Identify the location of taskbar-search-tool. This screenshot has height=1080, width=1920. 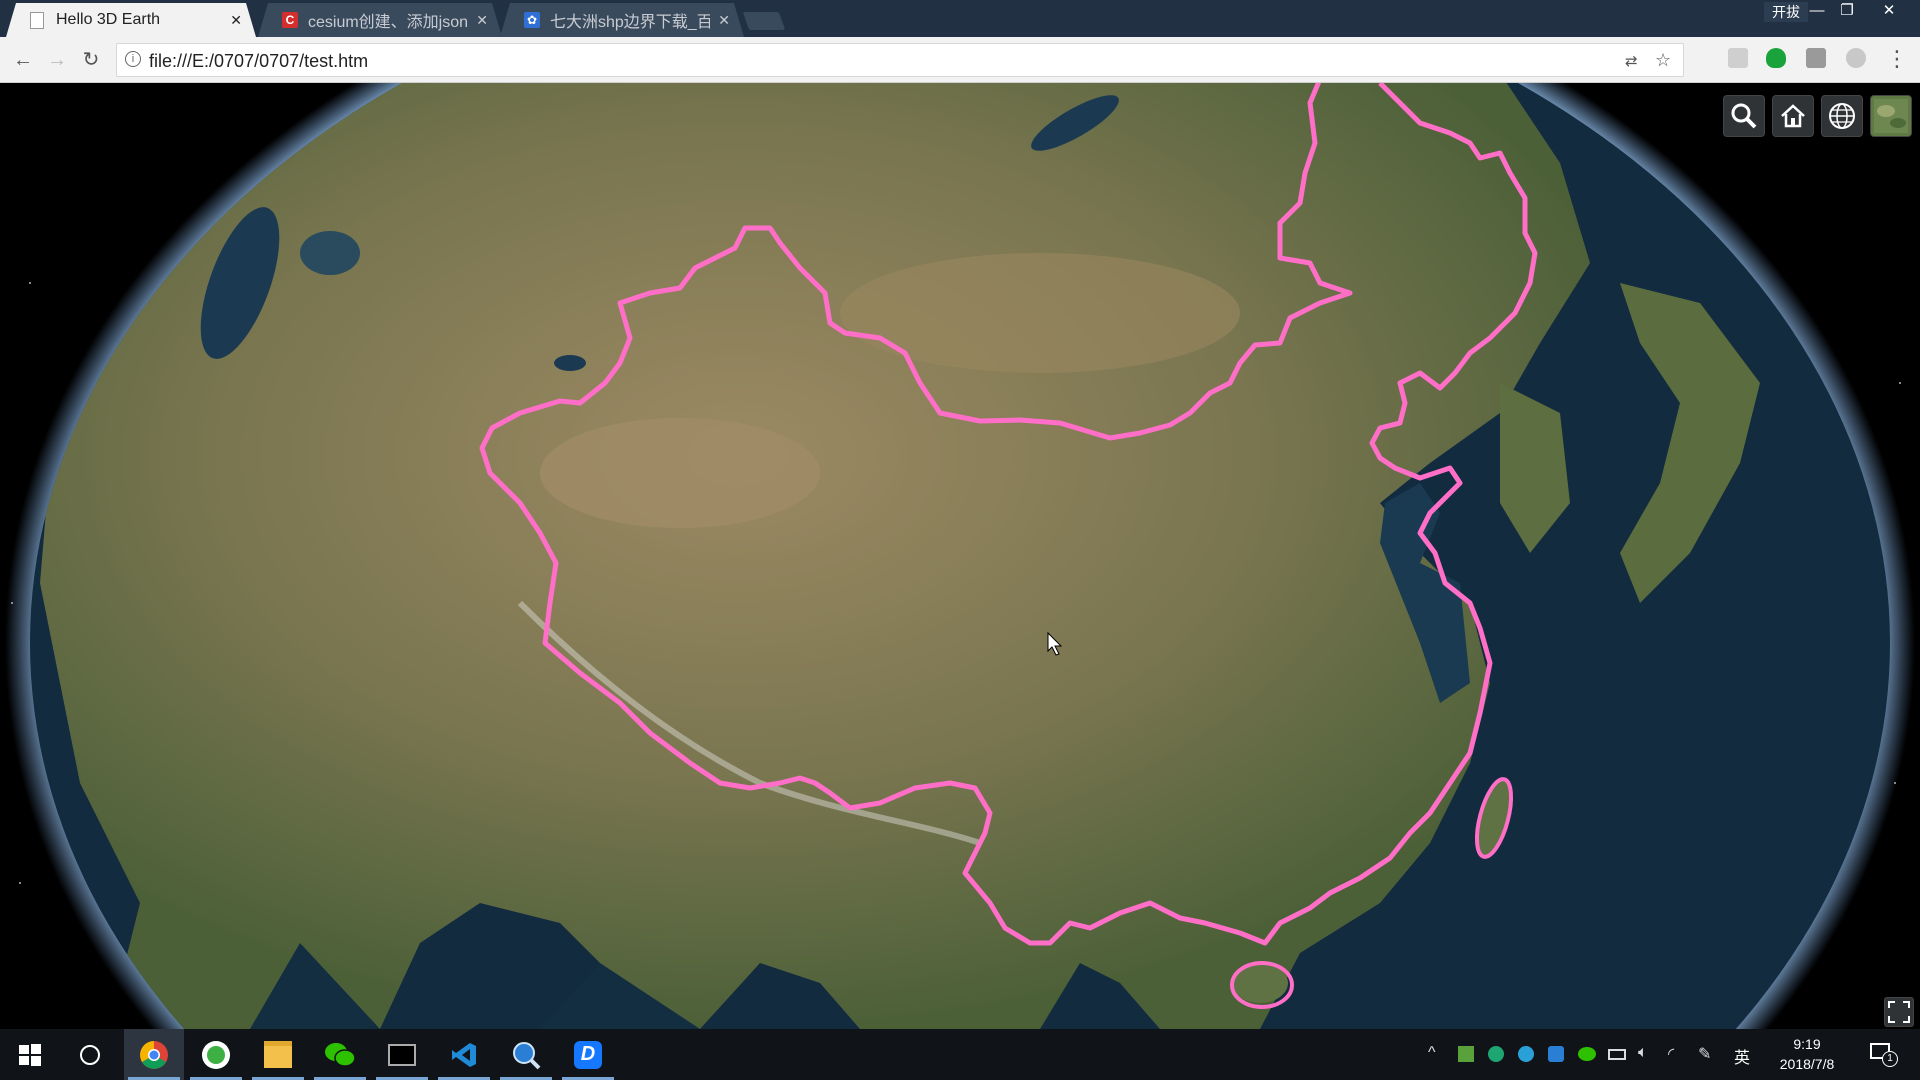
(526, 1054).